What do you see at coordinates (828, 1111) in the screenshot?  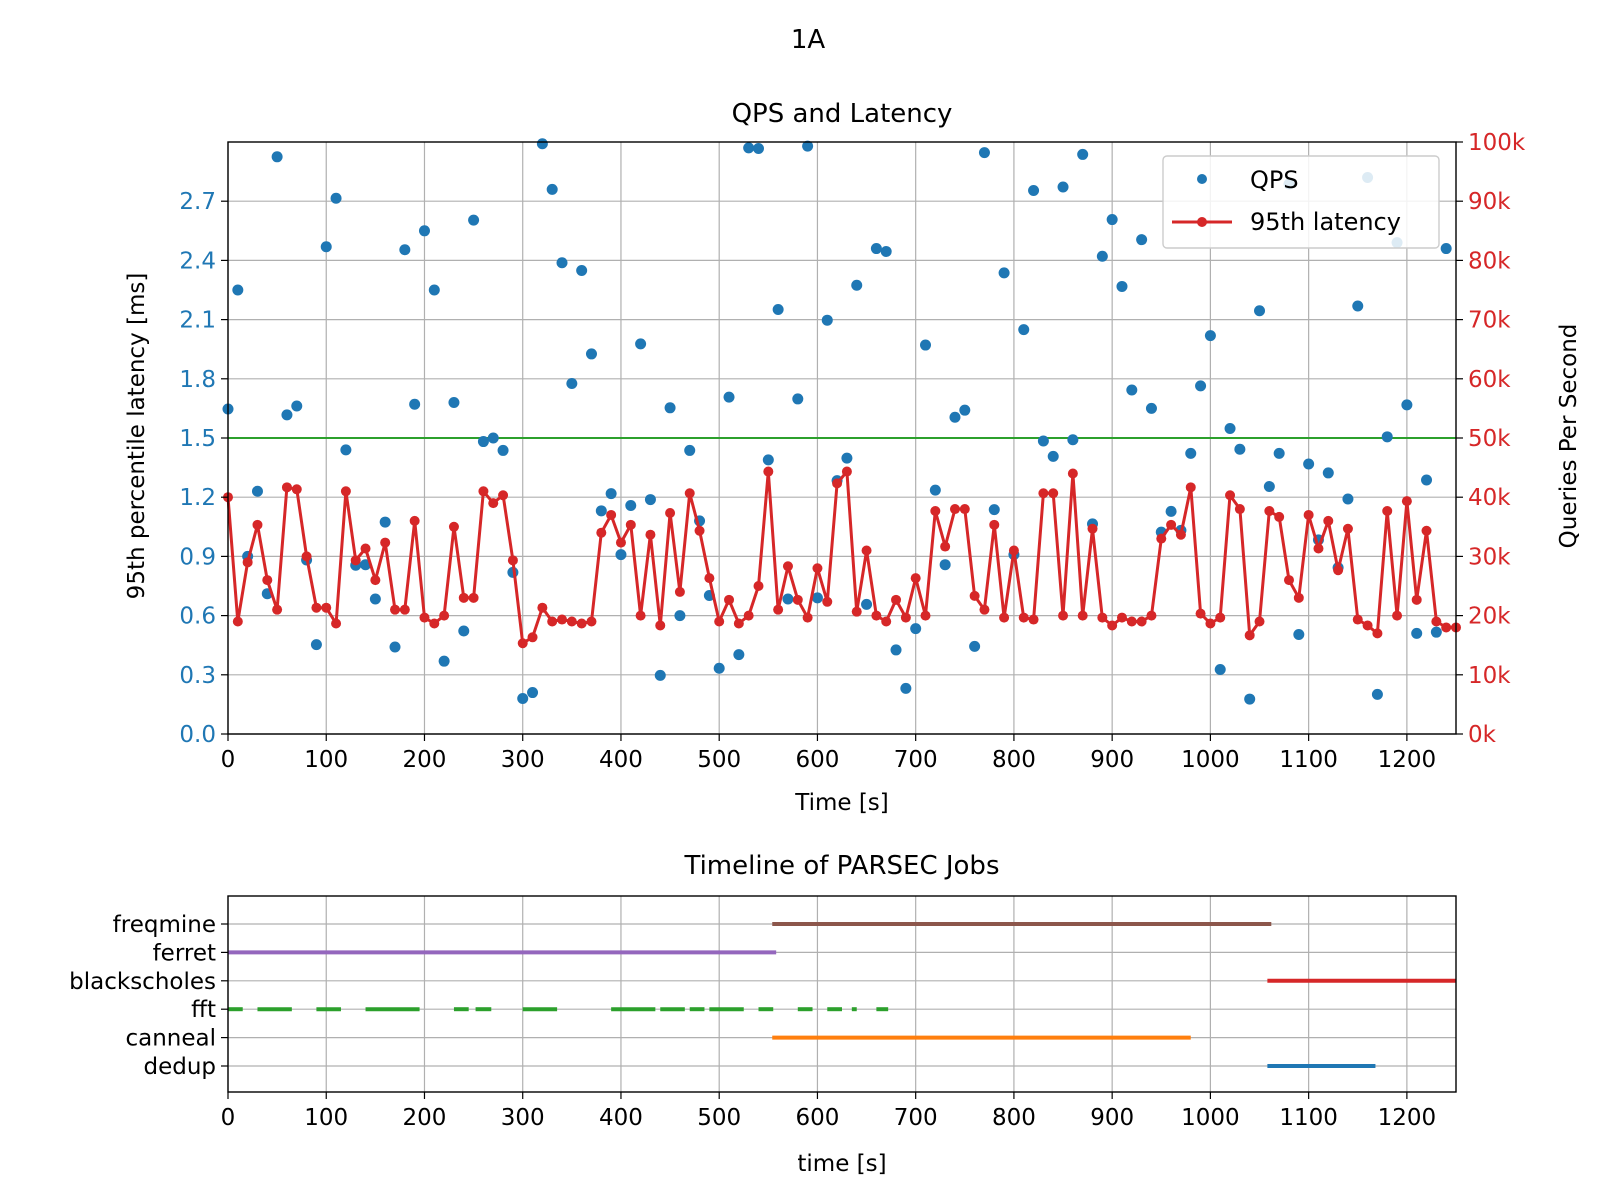 I see `bottom-x-ticks: 0 100 200 300 400 500 600 700 800 900 1000 1100 1200` at bounding box center [828, 1111].